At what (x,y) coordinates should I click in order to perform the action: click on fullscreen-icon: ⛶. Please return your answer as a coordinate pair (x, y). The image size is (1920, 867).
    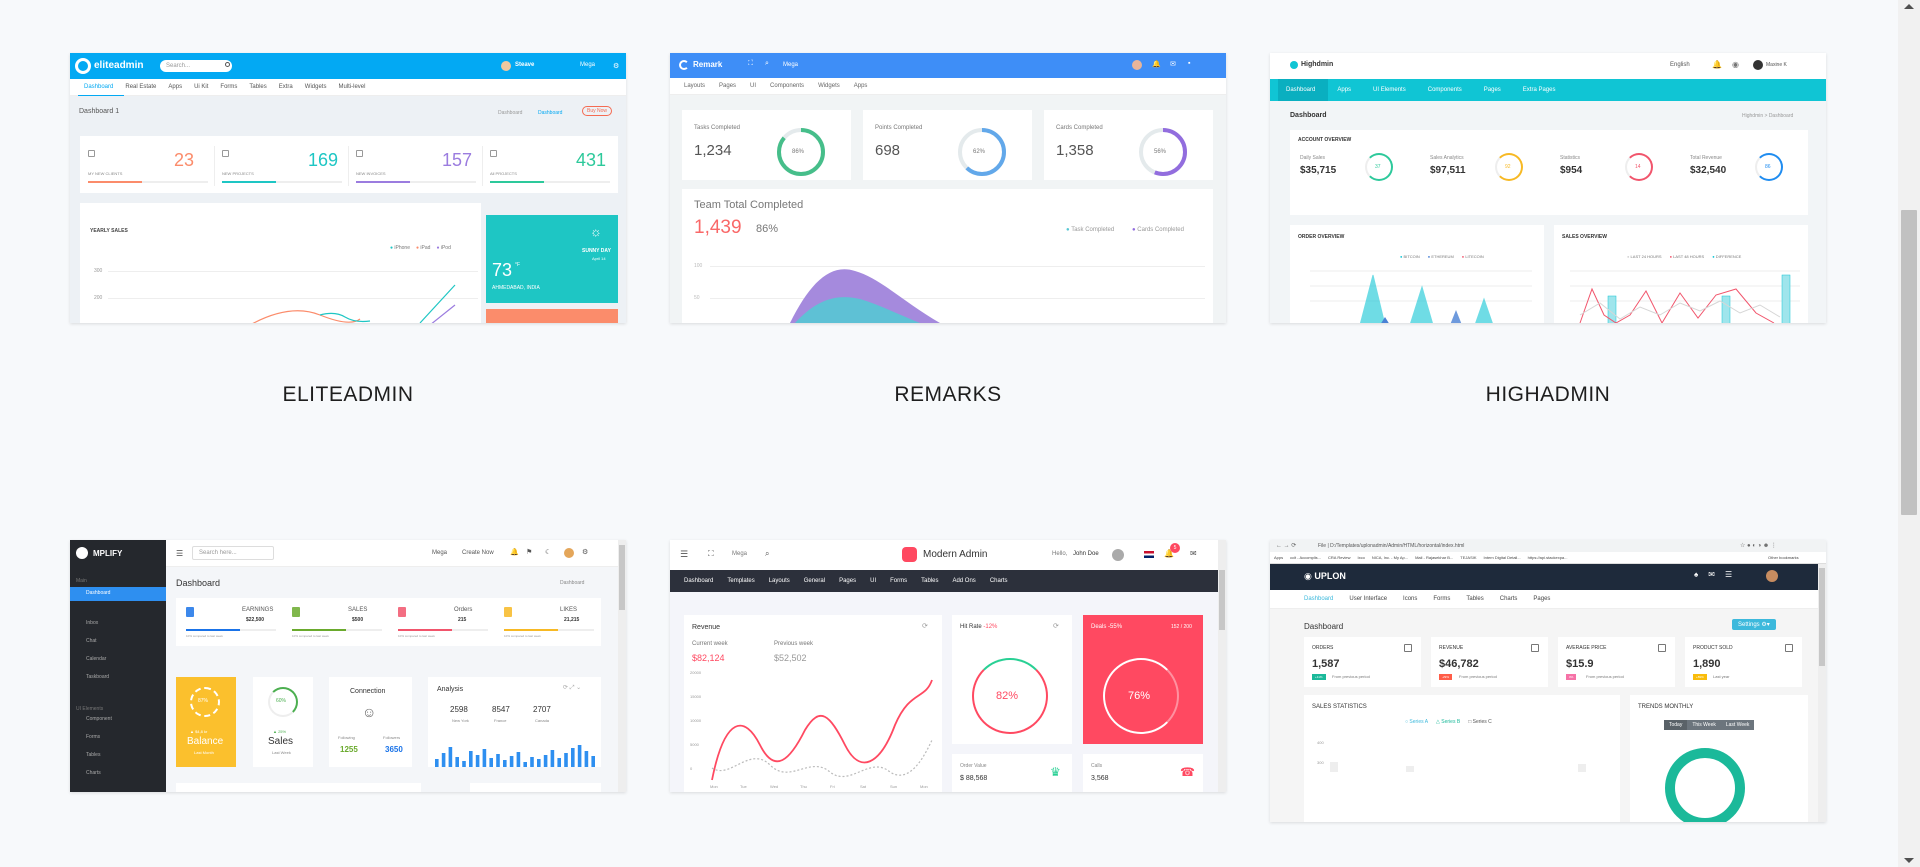
    Looking at the image, I should click on (750, 63).